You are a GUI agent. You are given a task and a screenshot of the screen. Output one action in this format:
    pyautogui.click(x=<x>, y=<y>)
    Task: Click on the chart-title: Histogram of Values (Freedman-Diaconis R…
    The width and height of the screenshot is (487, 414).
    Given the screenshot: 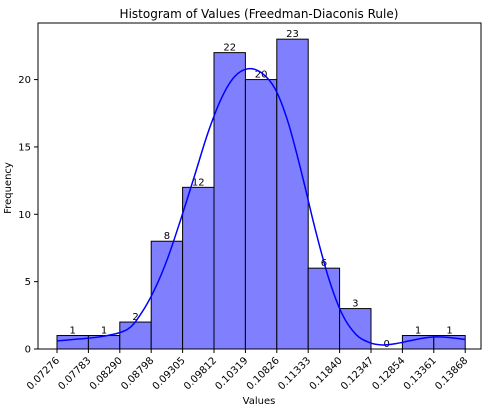 What is the action you would take?
    pyautogui.click(x=259, y=14)
    